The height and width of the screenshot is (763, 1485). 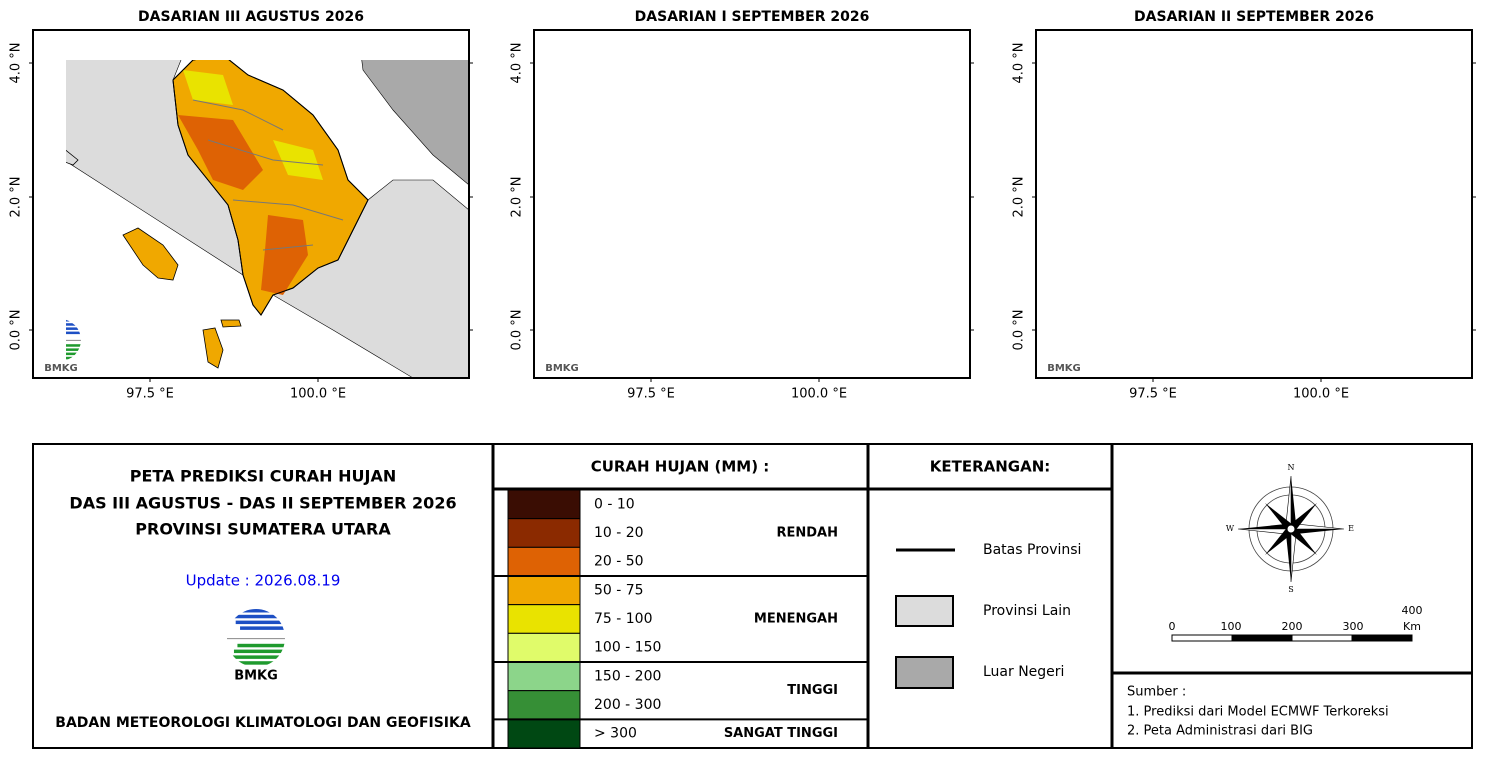 I want to click on map-title: DASARIAN II SEPTEMBER 2026, so click(x=1254, y=17).